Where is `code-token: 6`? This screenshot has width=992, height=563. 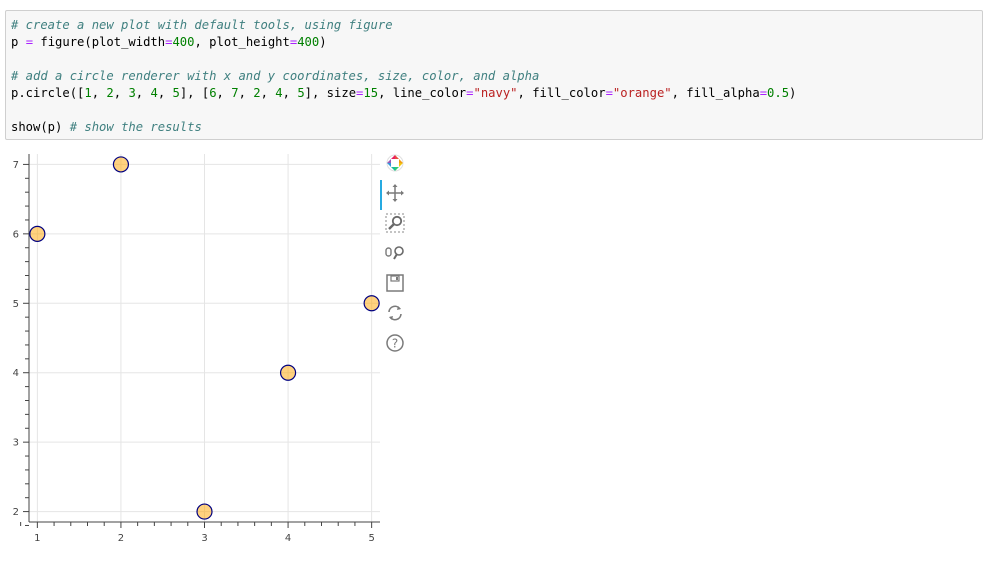 code-token: 6 is located at coordinates (213, 93).